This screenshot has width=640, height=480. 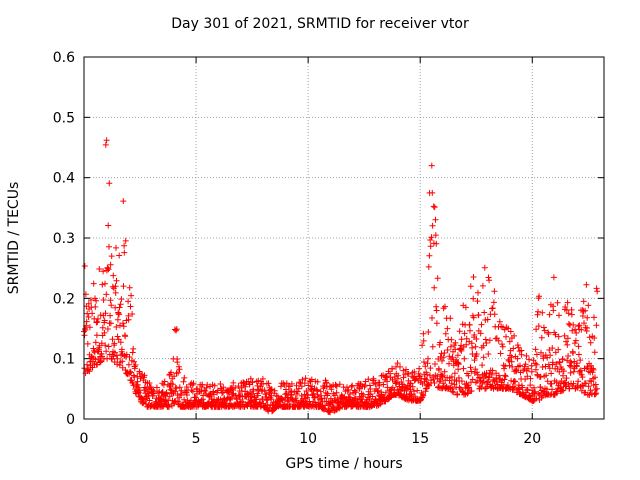 I want to click on x-tick-label: 5, so click(x=196, y=439).